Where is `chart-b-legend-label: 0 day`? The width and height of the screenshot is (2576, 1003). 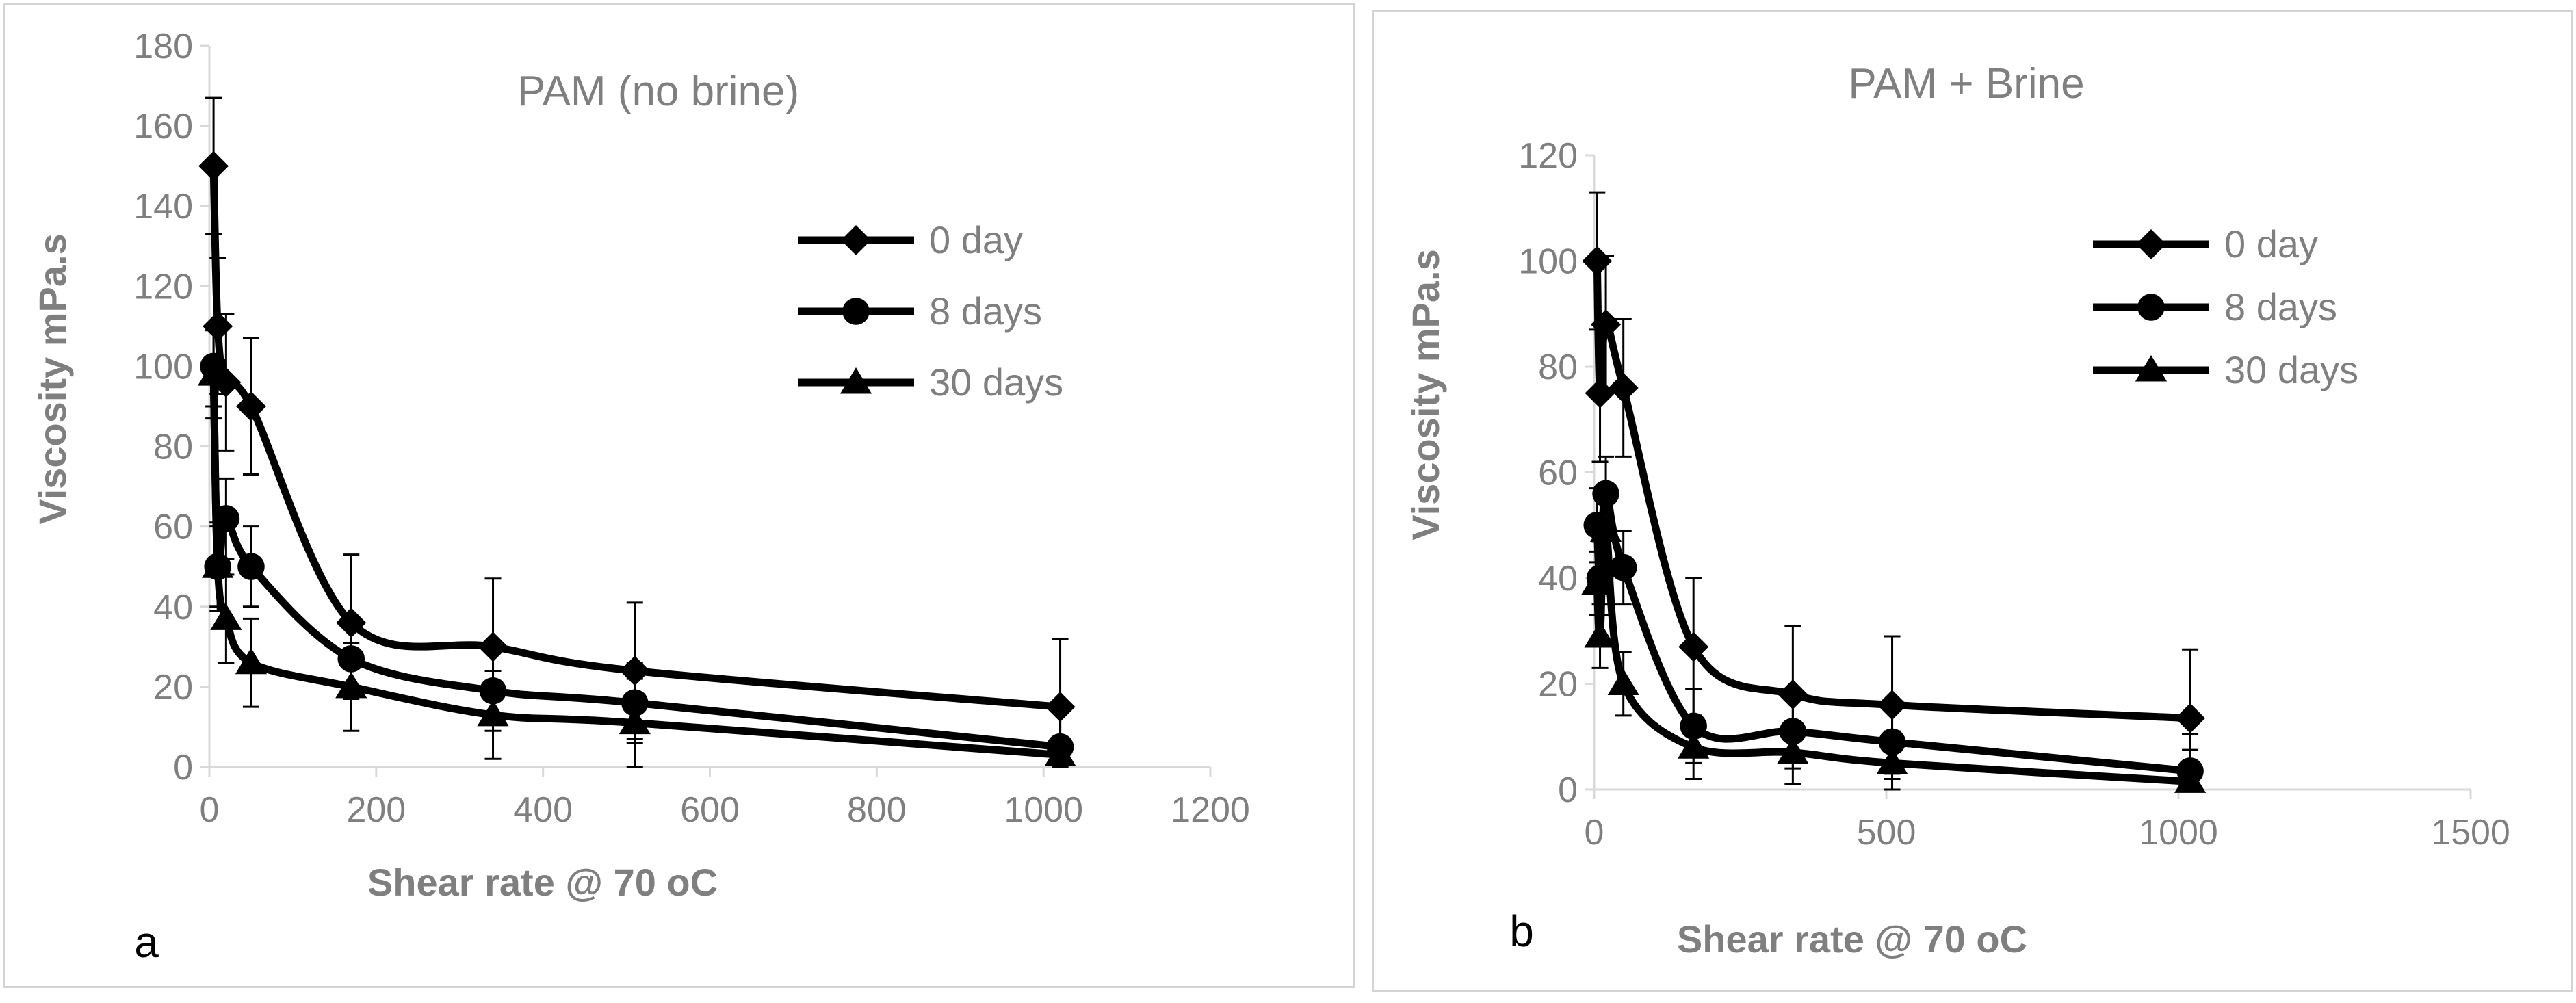
chart-b-legend-label: 0 day is located at coordinates (2271, 243).